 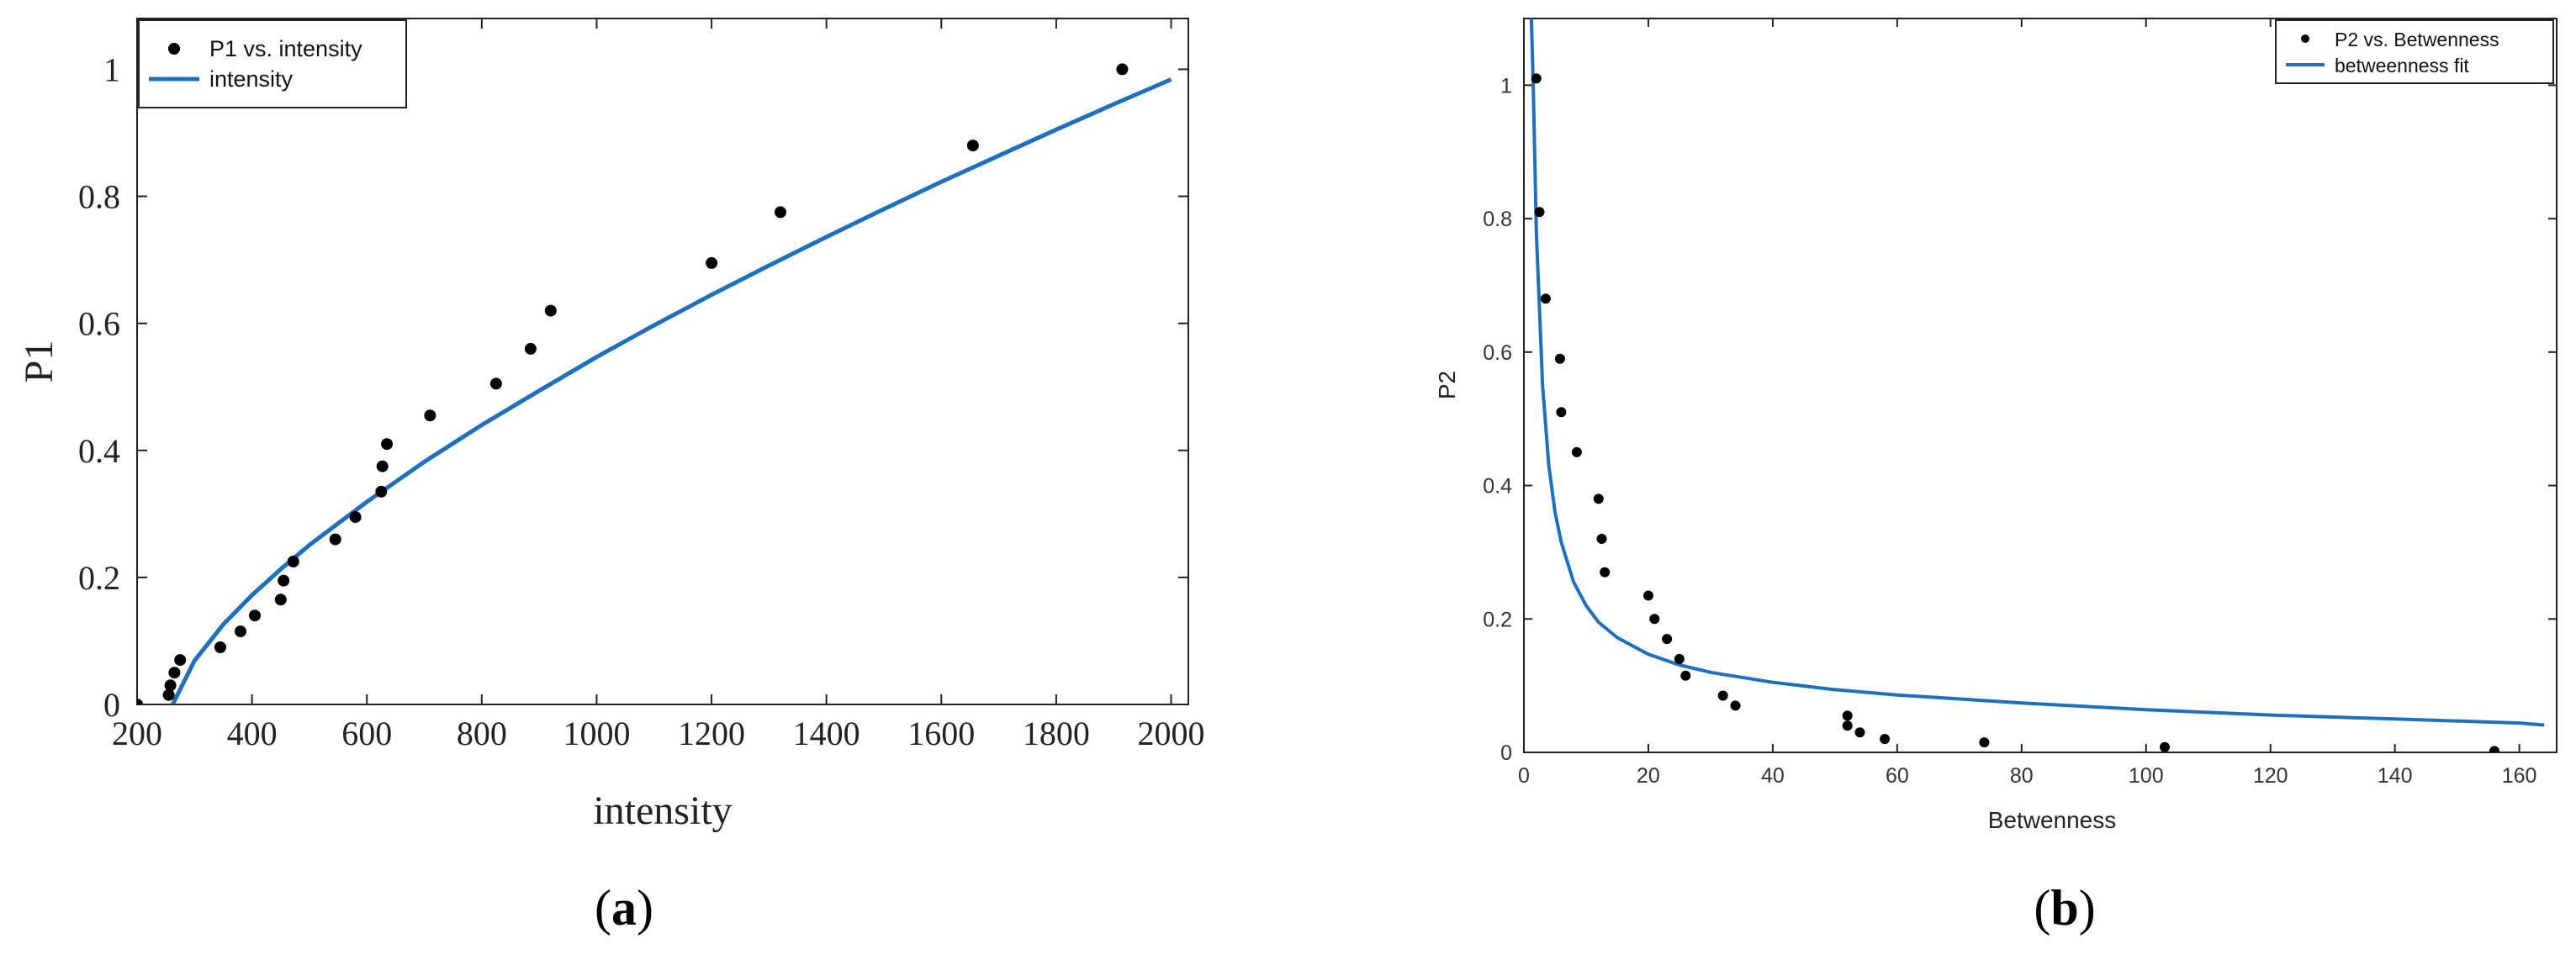 What do you see at coordinates (826, 733) in the screenshot?
I see `x-tick-label: 1400` at bounding box center [826, 733].